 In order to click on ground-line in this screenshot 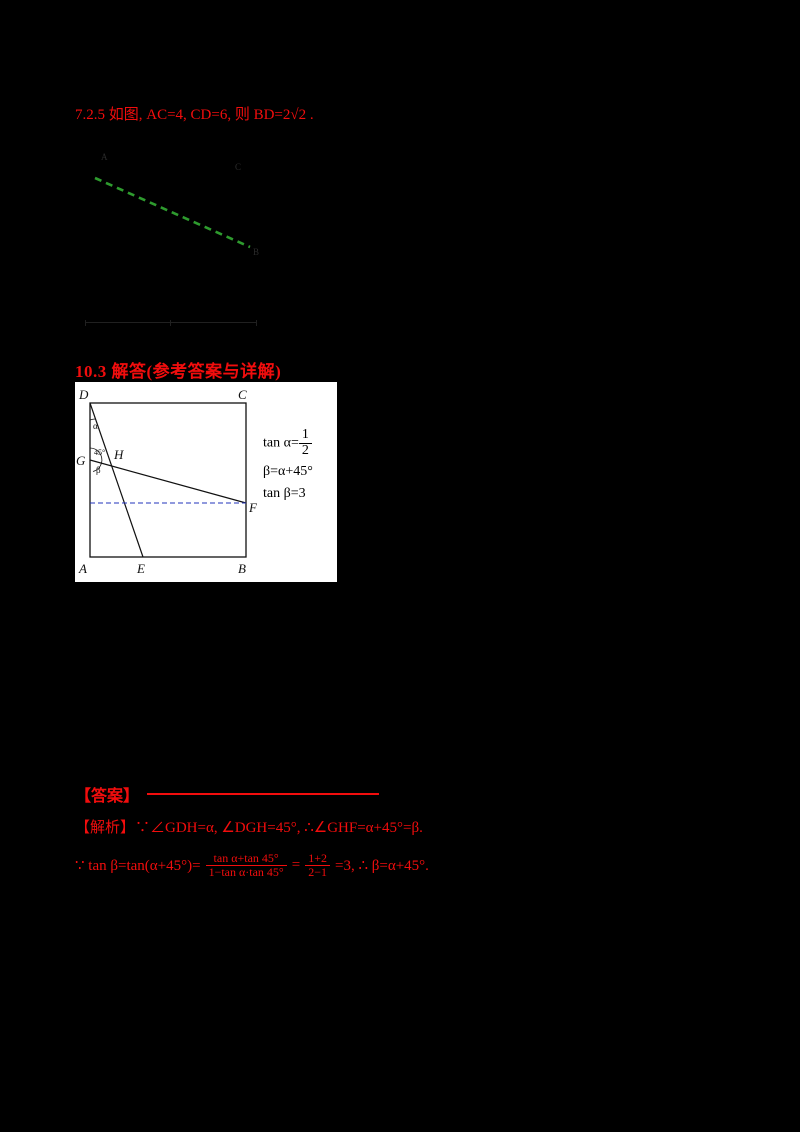, I will do `click(171, 323)`.